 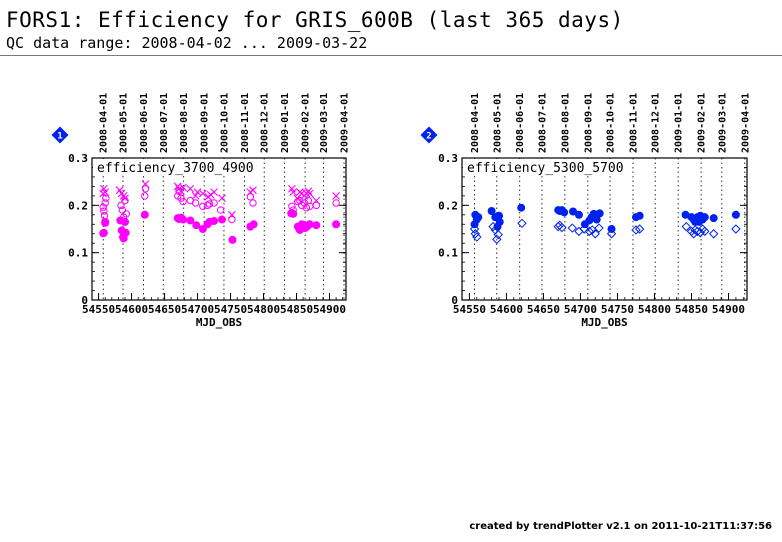 I want to click on x-tick-label: 54800, so click(x=263, y=309).